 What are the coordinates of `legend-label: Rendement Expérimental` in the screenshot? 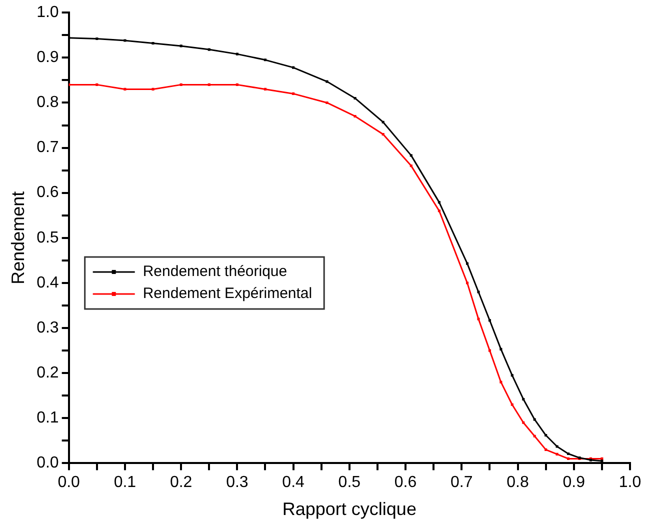 It's located at (227, 293).